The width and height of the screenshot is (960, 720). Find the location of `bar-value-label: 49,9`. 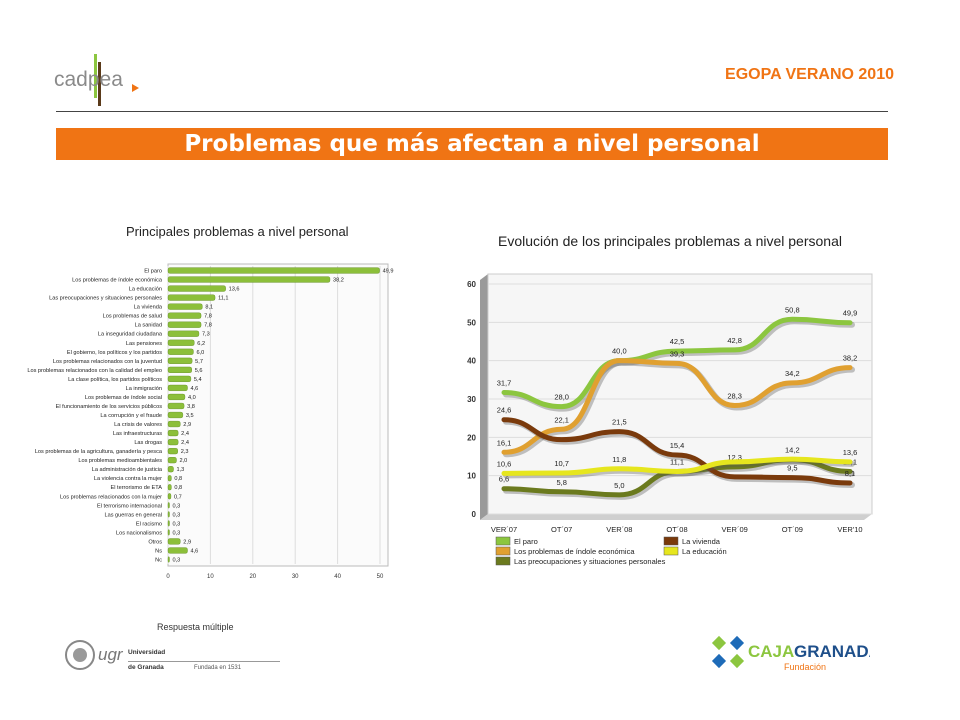

bar-value-label: 49,9 is located at coordinates (388, 272).